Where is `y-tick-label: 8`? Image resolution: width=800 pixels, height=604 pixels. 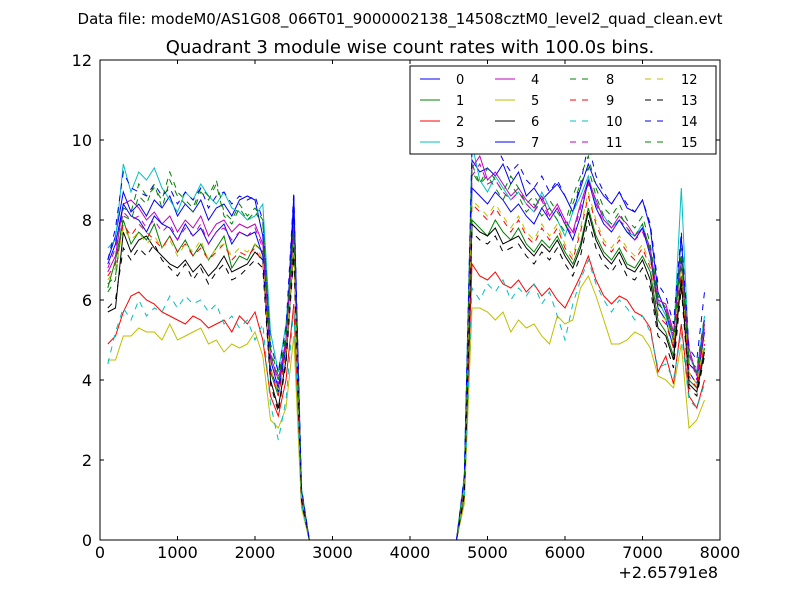 y-tick-label: 8 is located at coordinates (87, 220).